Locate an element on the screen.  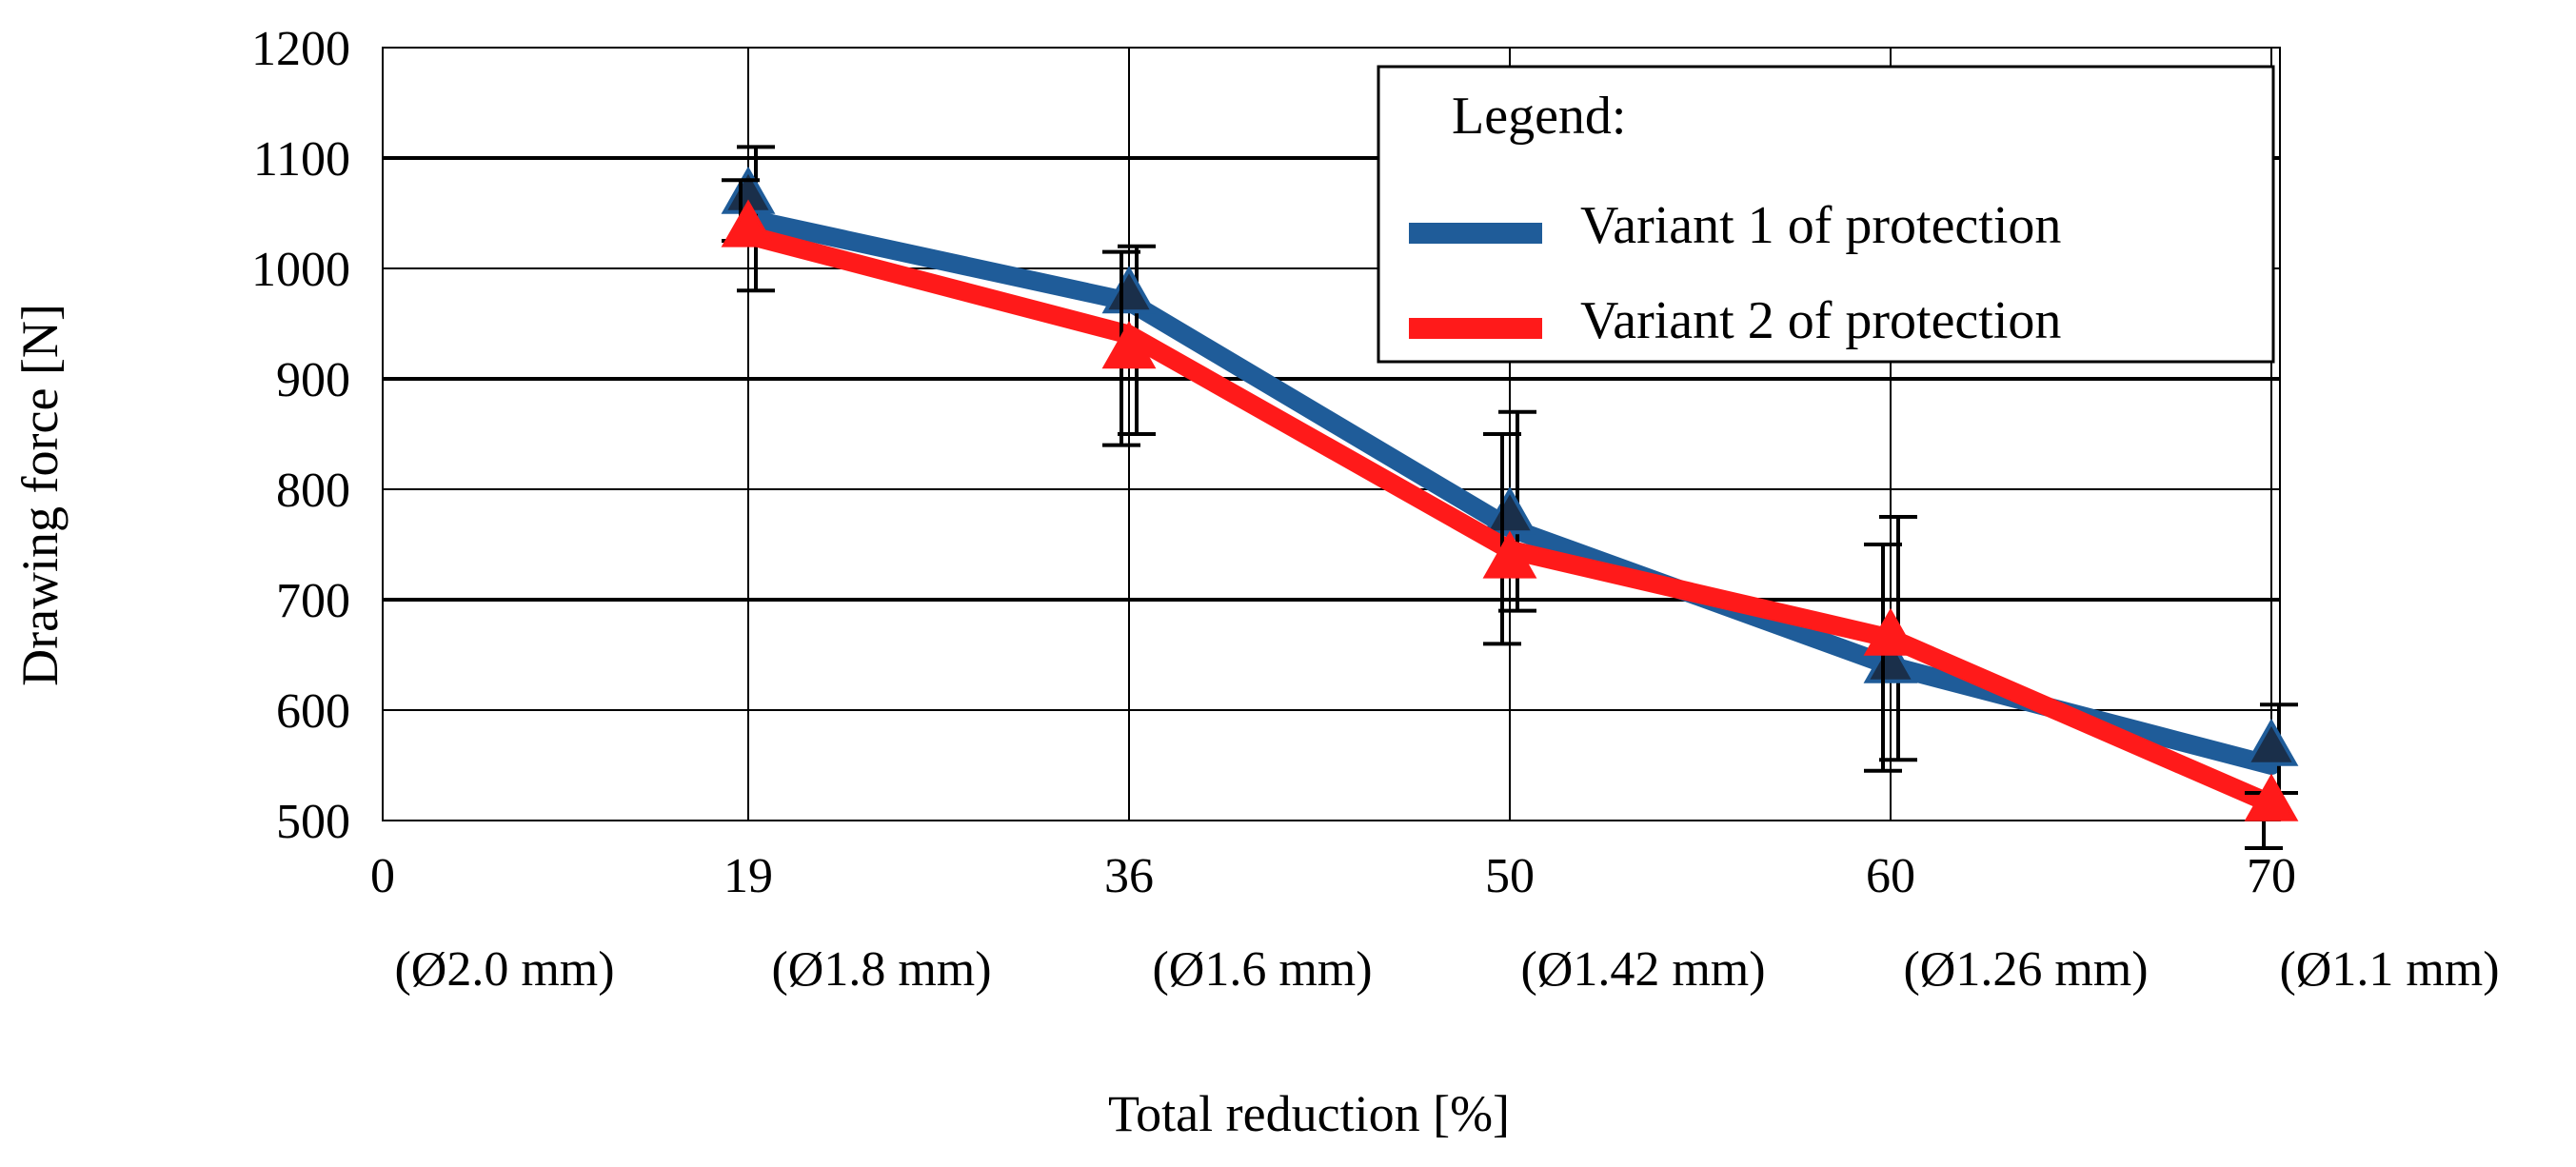
y-tick-label: 600 is located at coordinates (313, 711).